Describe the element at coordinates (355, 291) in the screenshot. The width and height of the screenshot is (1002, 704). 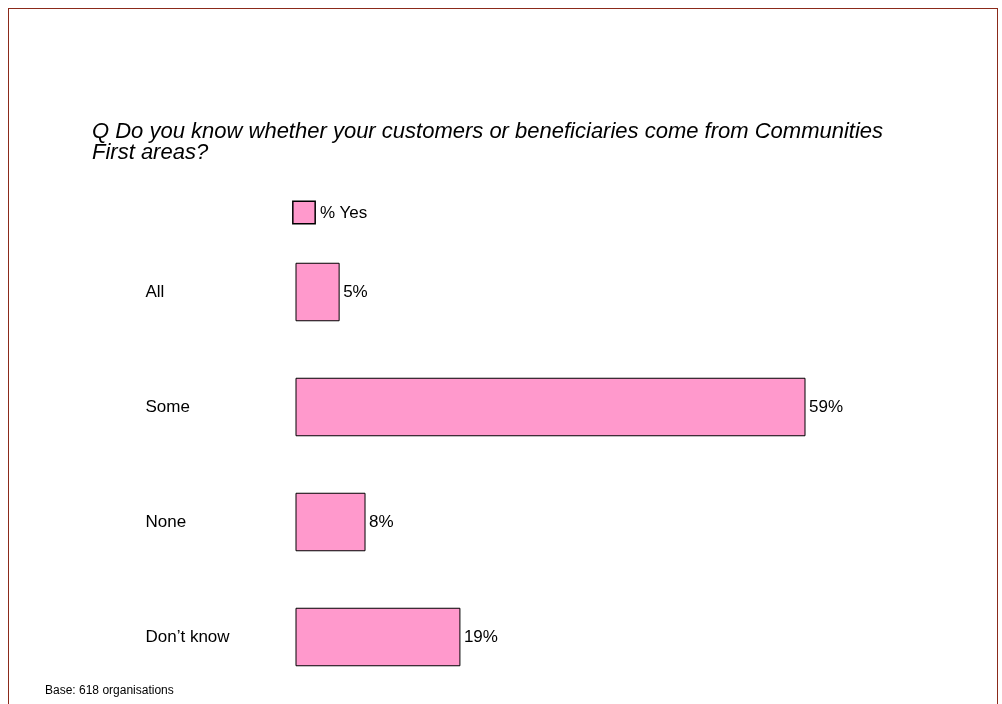
I see `data-label: 5%` at that location.